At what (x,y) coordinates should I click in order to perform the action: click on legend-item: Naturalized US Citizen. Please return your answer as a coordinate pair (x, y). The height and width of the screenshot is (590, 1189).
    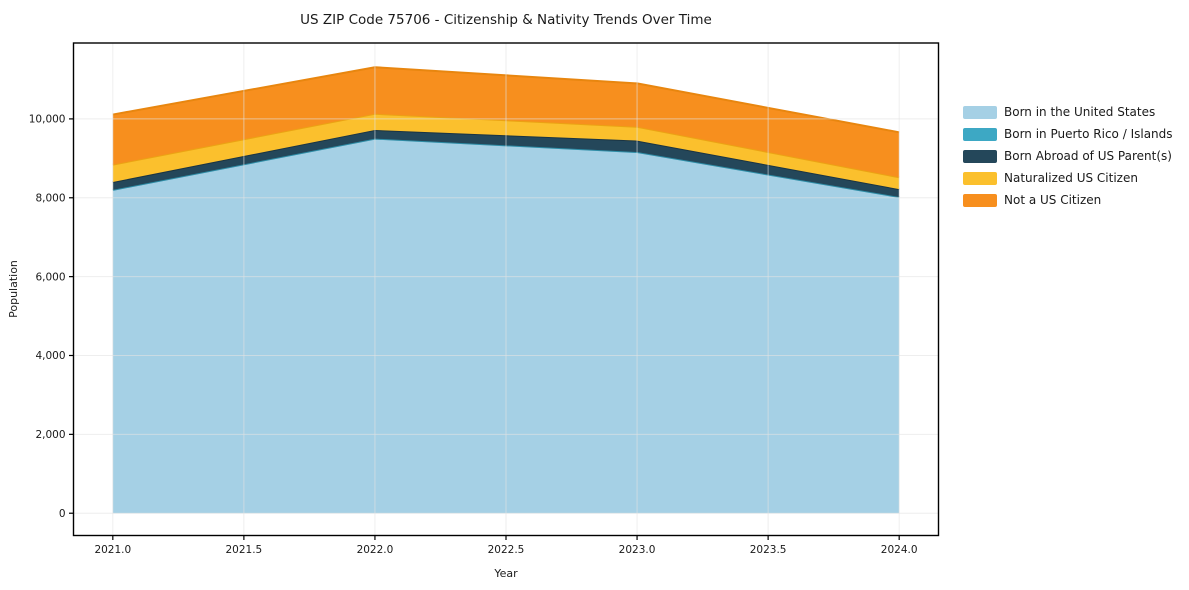
    Looking at the image, I should click on (1068, 178).